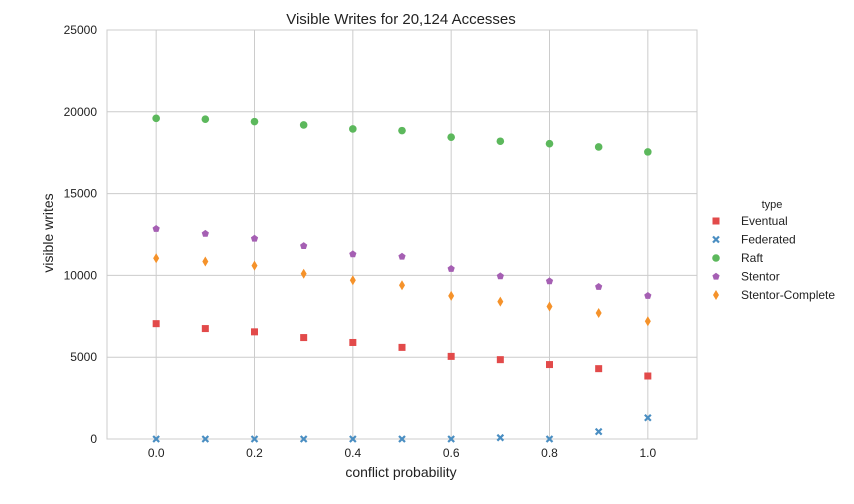 The width and height of the screenshot is (854, 504). Describe the element at coordinates (451, 453) in the screenshot. I see `x-tick-label: 0.6` at that location.